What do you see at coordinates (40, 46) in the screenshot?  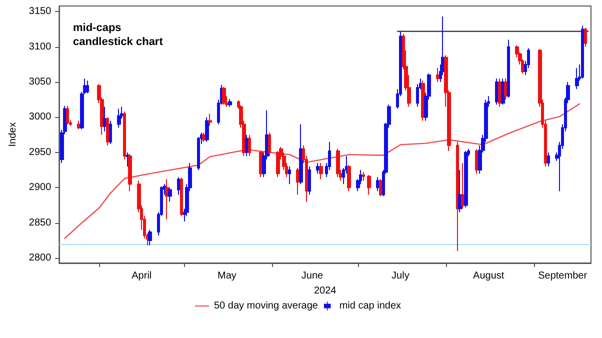 I see `y-tick-label: 3100` at bounding box center [40, 46].